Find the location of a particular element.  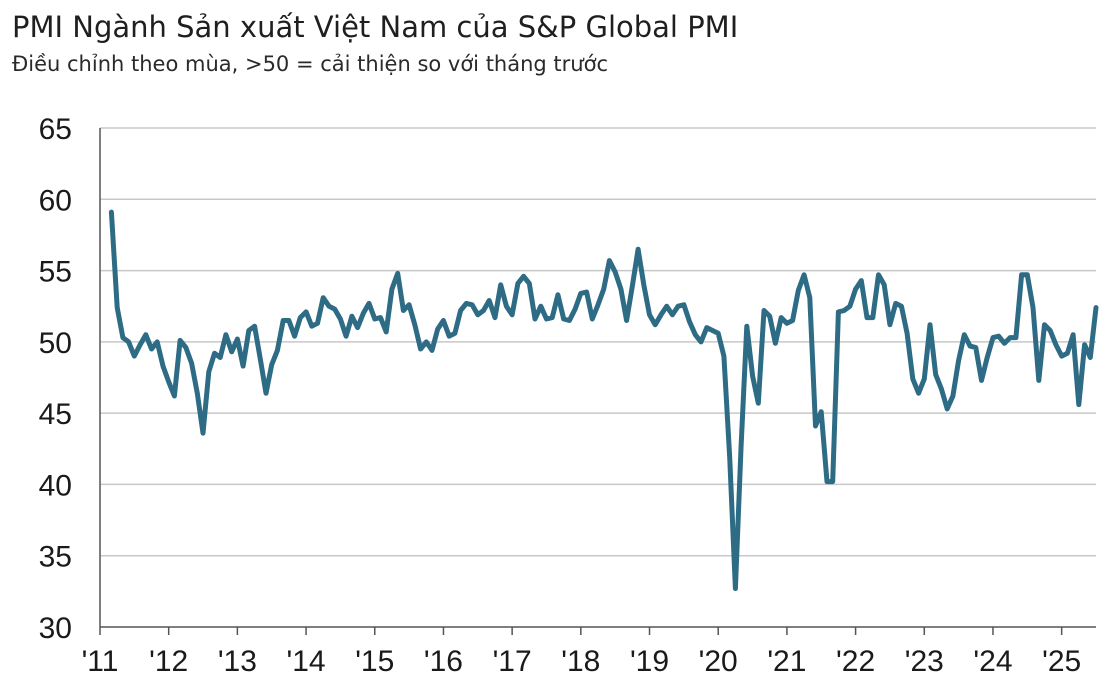

y-tick-label: 65 is located at coordinates (55, 129).